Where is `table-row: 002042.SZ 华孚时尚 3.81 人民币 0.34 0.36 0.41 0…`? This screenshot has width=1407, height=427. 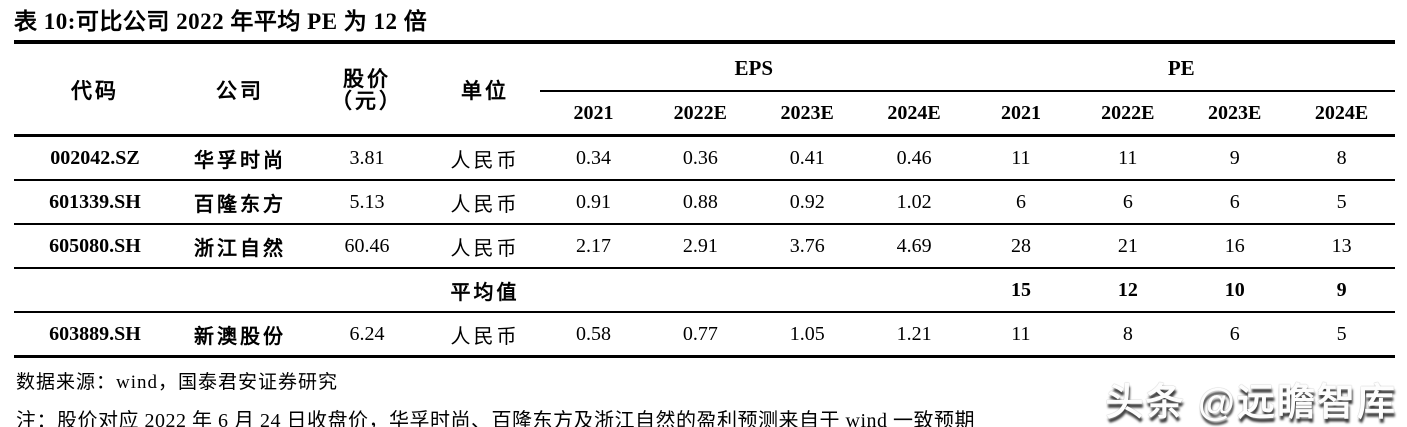
table-row: 002042.SZ 华孚时尚 3.81 人民币 0.34 0.36 0.41 0… is located at coordinates (704, 158).